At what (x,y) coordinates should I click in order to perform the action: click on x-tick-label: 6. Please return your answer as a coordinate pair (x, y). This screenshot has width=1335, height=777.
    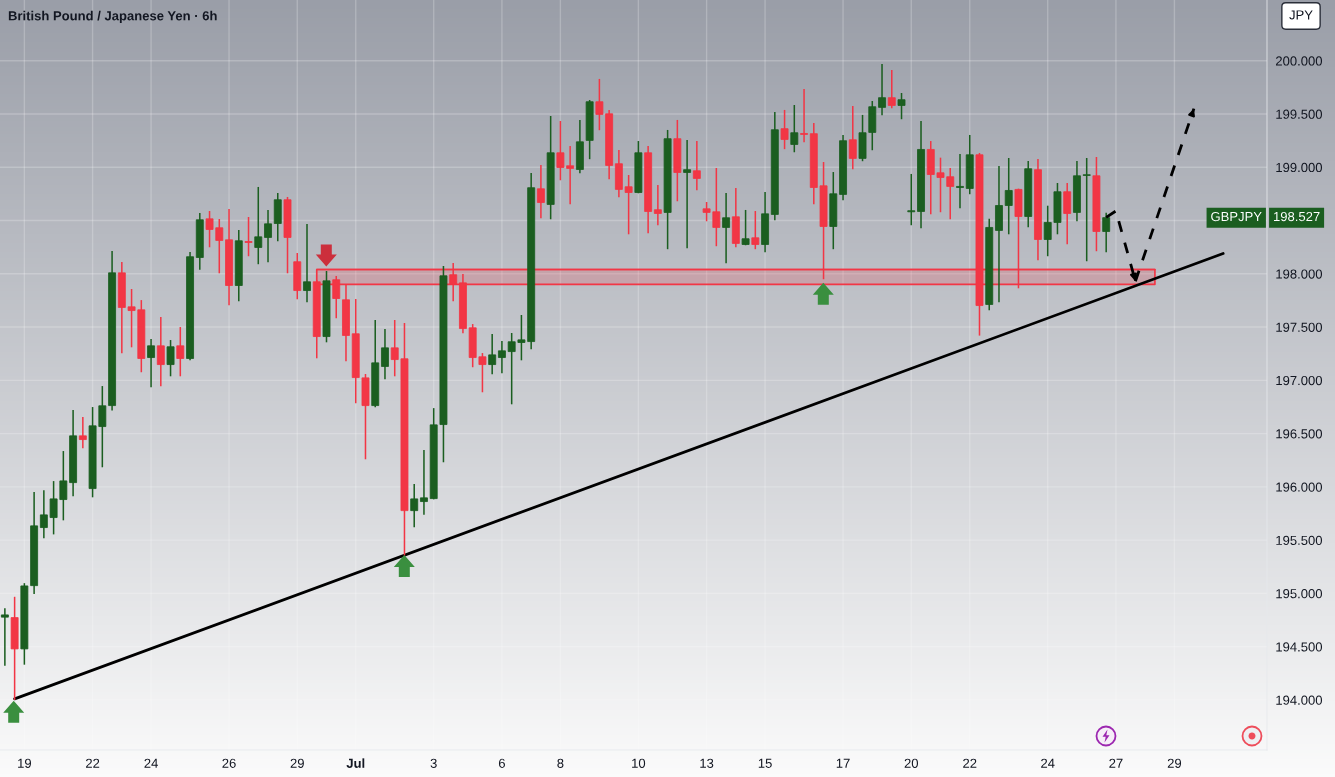
    Looking at the image, I should click on (501, 763).